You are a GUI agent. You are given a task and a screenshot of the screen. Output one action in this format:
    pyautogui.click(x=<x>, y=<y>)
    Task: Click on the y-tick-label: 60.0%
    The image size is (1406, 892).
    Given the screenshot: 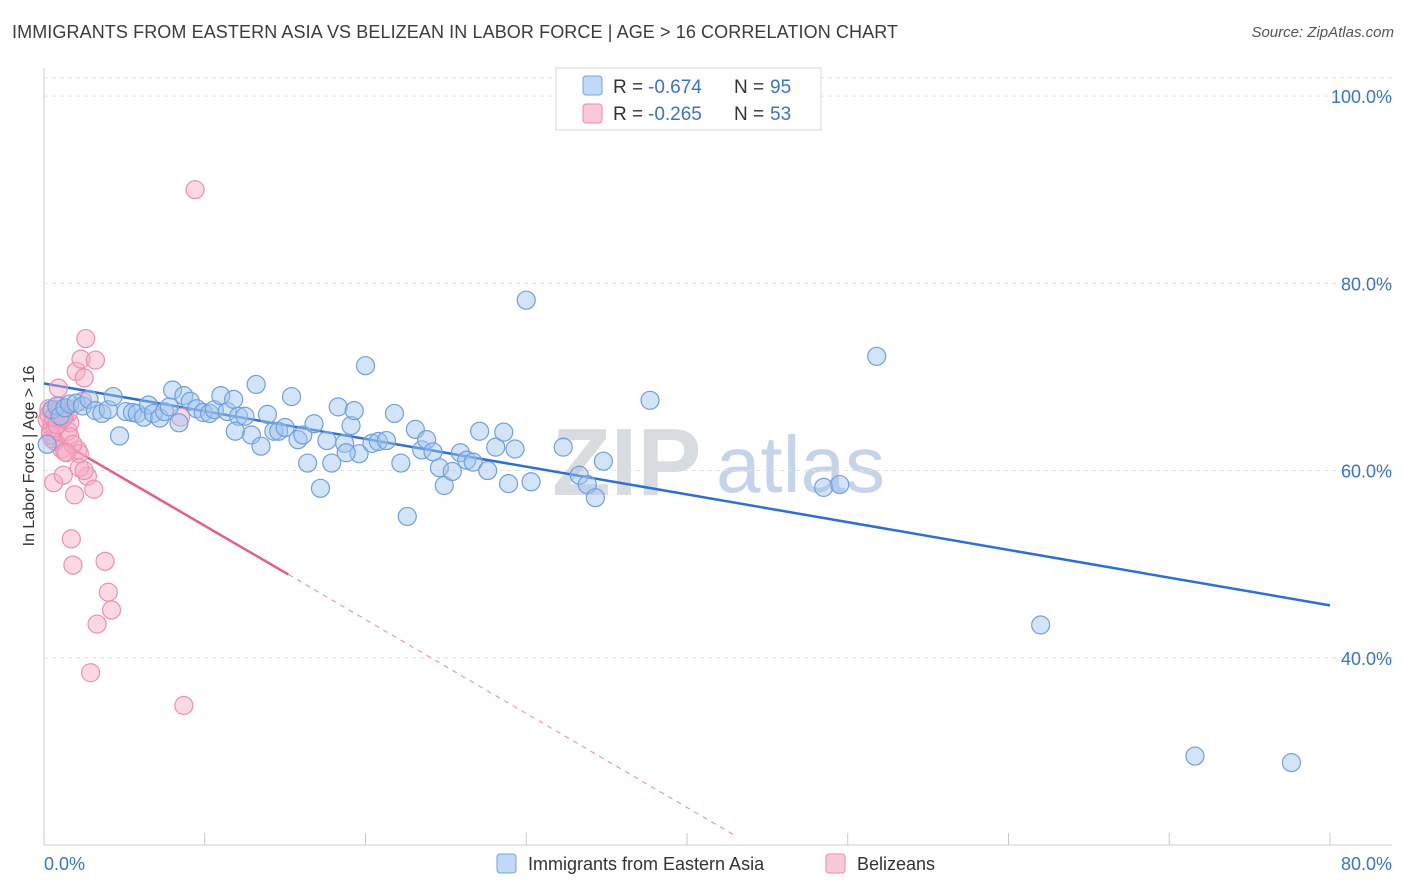 What is the action you would take?
    pyautogui.click(x=1366, y=472)
    